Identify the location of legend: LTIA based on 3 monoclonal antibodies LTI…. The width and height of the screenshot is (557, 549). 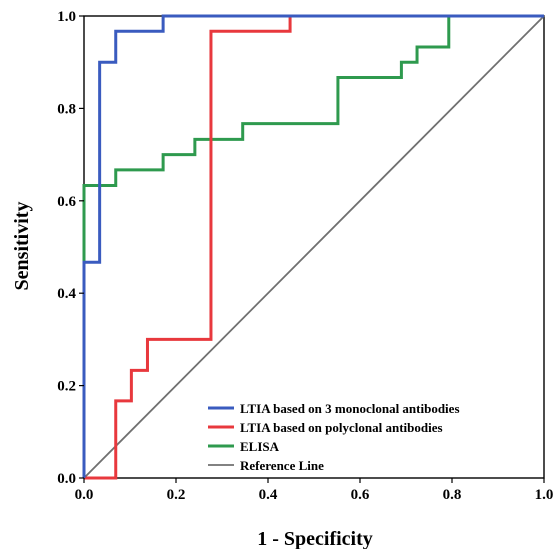
(334, 437).